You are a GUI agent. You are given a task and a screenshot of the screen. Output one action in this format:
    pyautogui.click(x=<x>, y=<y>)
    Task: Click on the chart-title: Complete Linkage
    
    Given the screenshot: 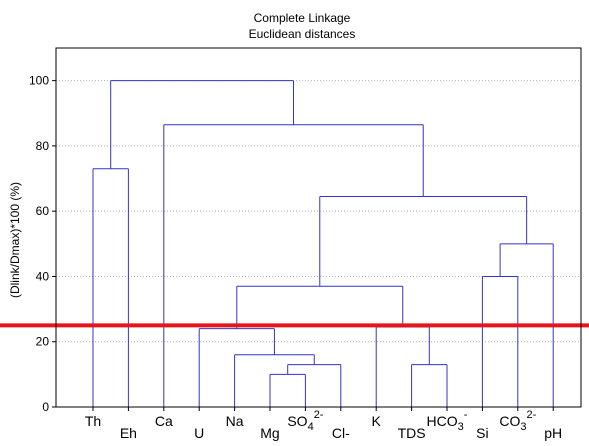 What is the action you would take?
    pyautogui.click(x=302, y=18)
    